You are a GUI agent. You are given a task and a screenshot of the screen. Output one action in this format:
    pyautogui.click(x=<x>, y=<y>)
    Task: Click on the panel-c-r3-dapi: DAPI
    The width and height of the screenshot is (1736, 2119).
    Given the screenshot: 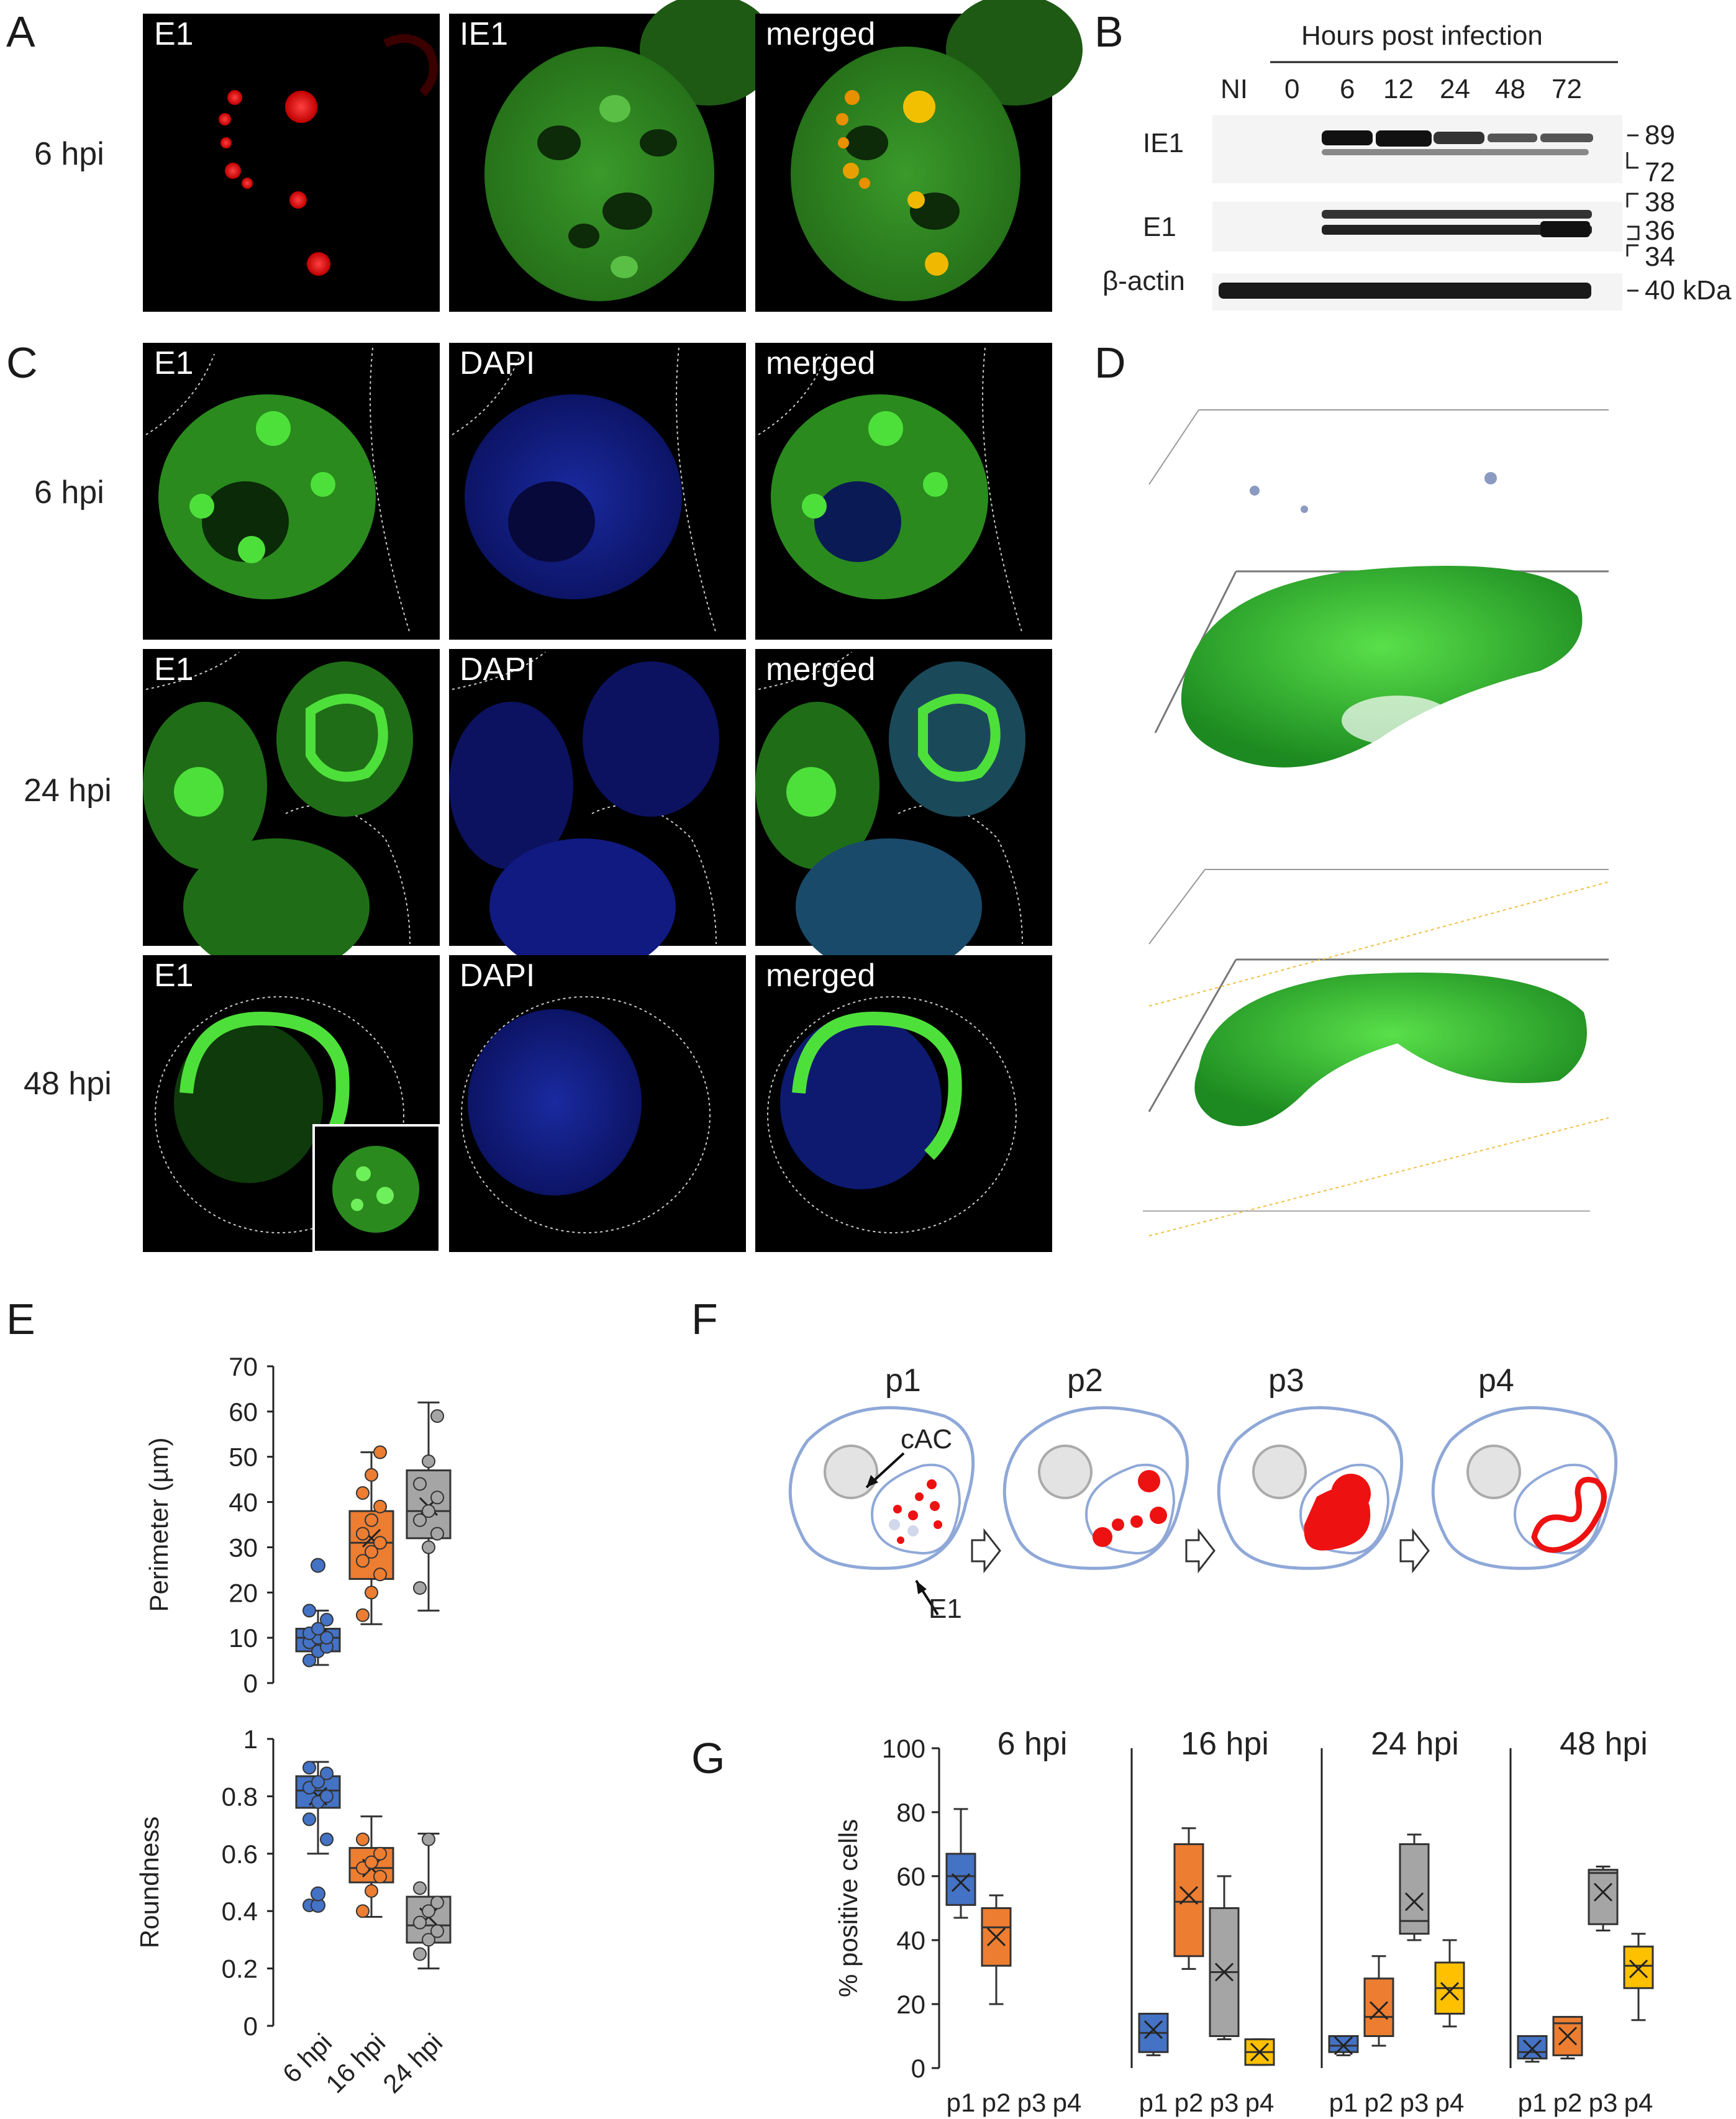 What is the action you would take?
    pyautogui.click(x=597, y=1103)
    